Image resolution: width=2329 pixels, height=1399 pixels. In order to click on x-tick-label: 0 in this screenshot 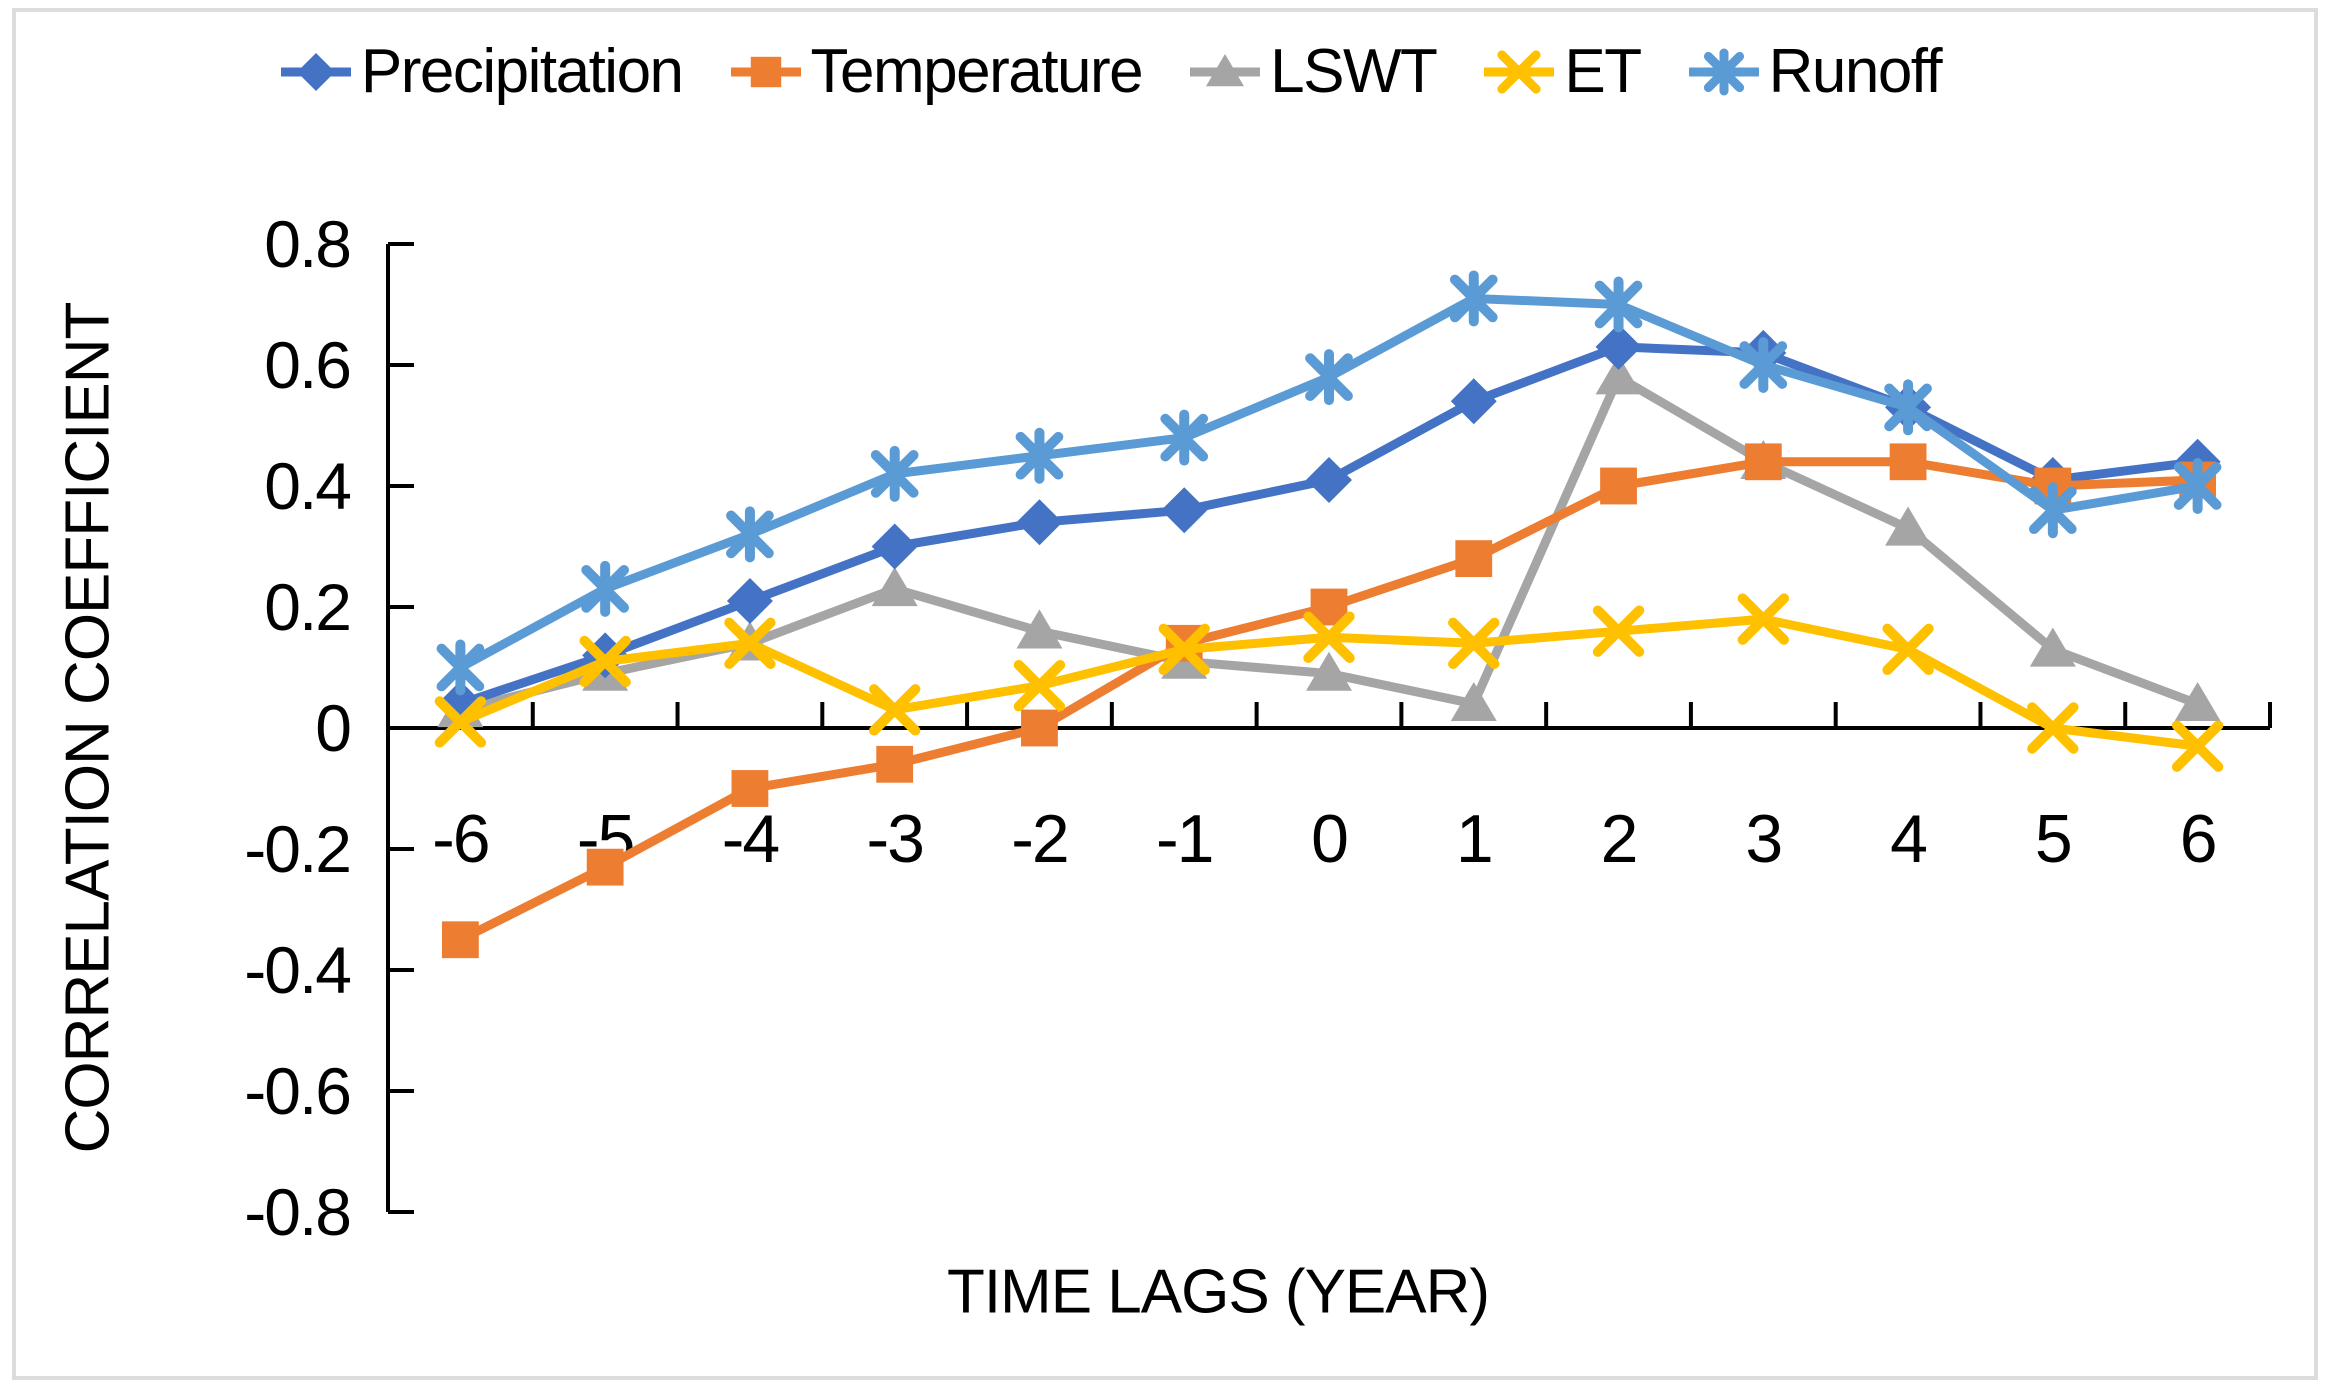, I will do `click(1329, 839)`.